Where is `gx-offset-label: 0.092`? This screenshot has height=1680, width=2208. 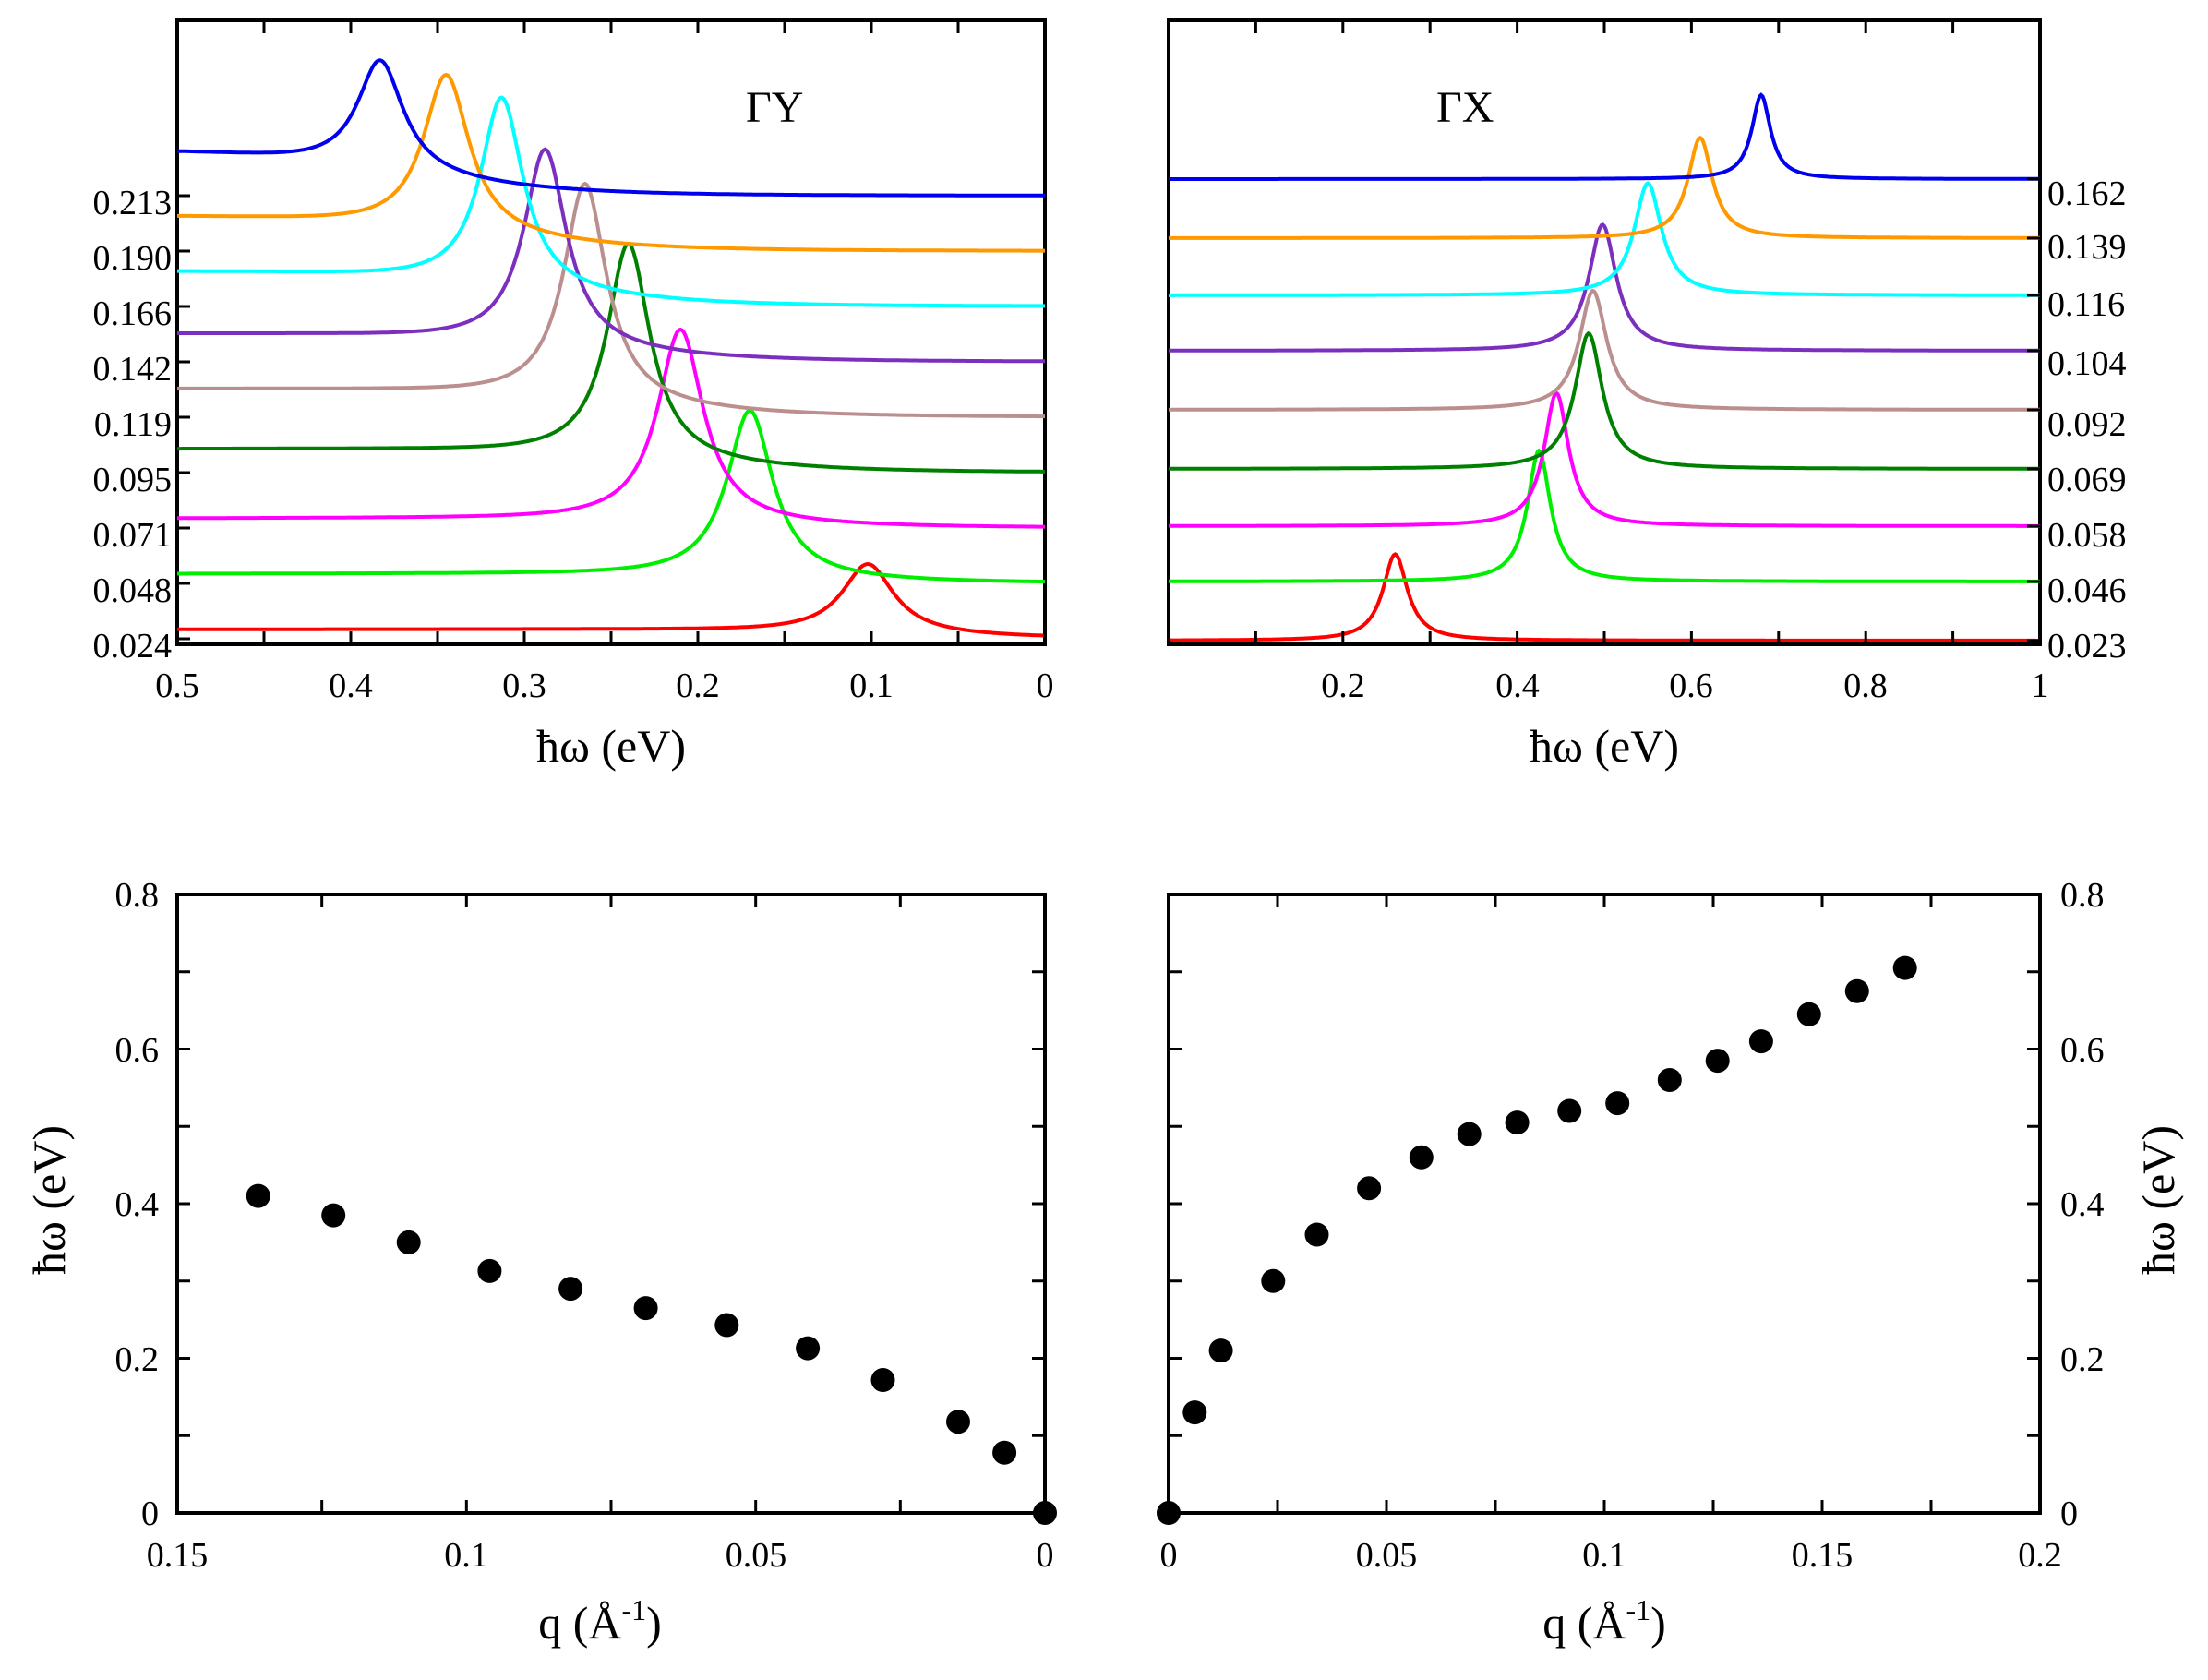
gx-offset-label: 0.092 is located at coordinates (2087, 424).